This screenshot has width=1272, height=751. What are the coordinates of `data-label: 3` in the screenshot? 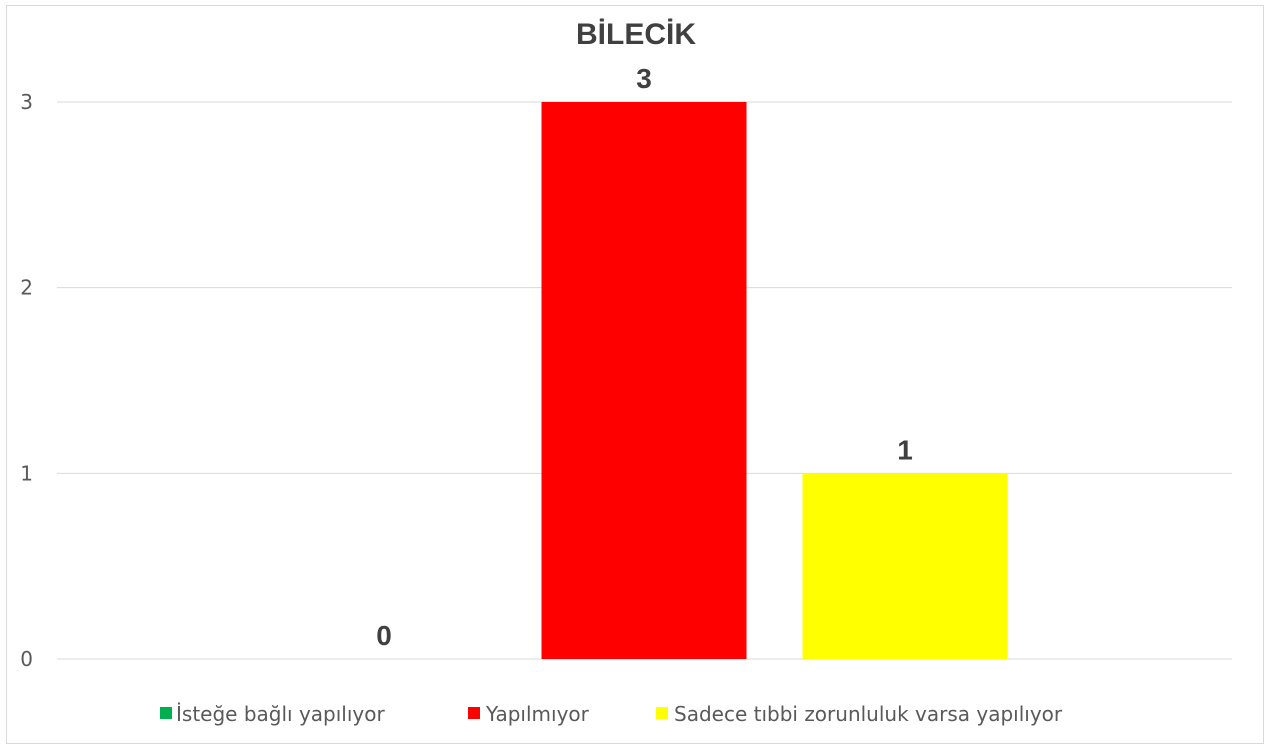 It's located at (644, 78).